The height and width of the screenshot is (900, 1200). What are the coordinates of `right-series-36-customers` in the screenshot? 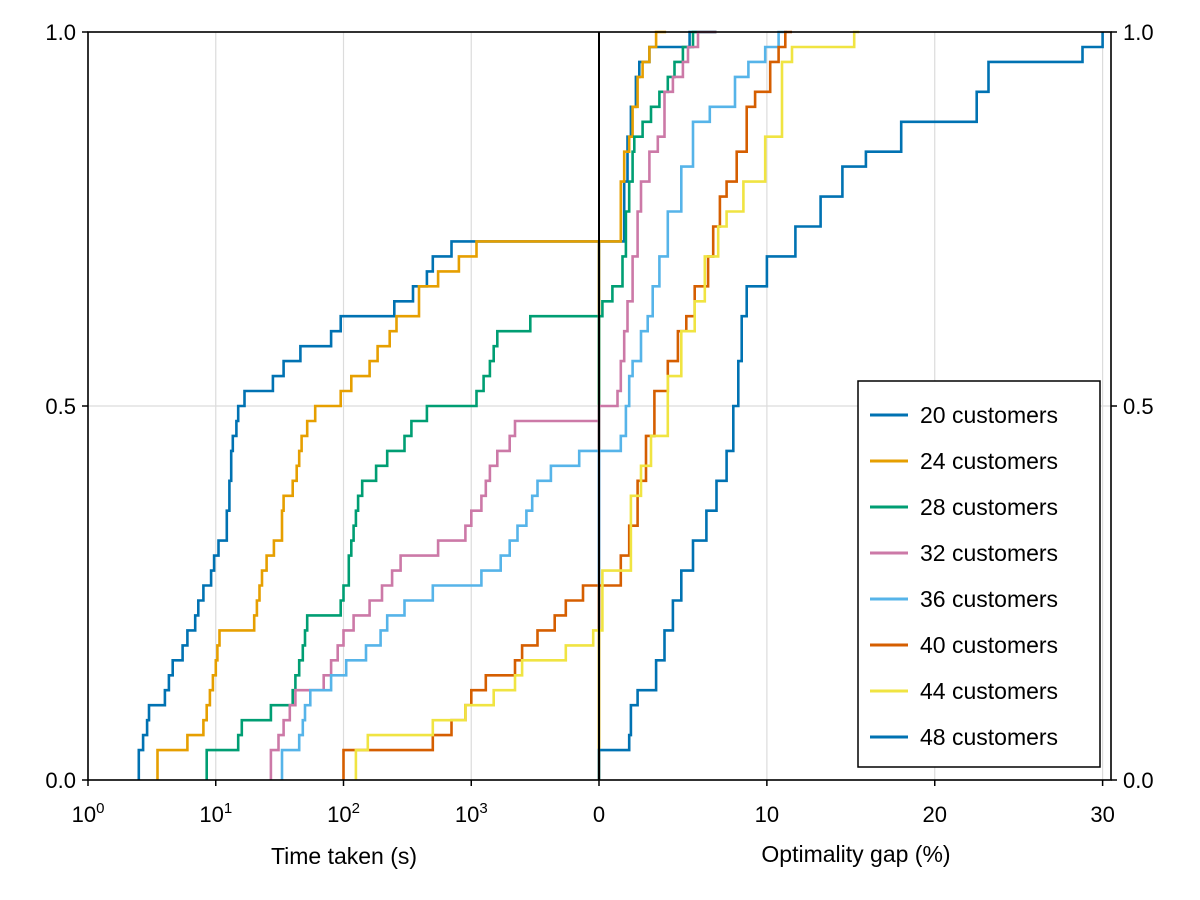 It's located at (692, 405).